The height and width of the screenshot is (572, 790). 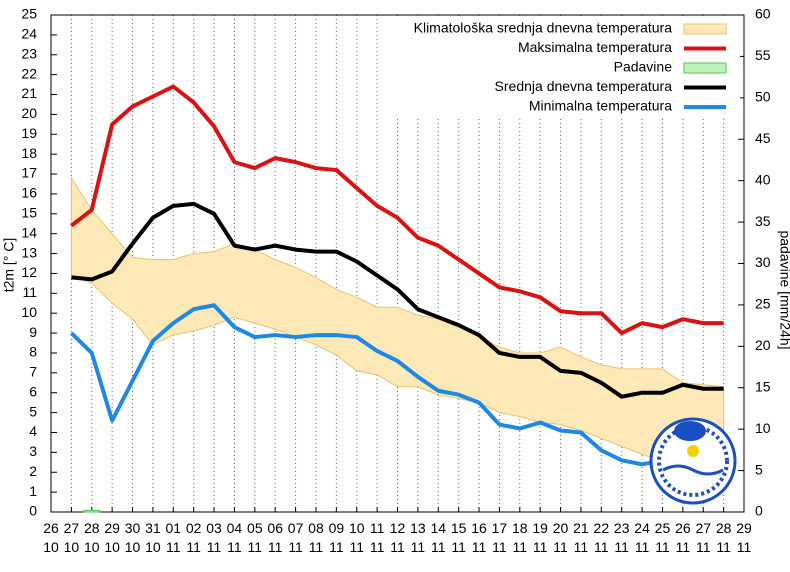 What do you see at coordinates (174, 537) in the screenshot?
I see `x-tick-label: 01 11` at bounding box center [174, 537].